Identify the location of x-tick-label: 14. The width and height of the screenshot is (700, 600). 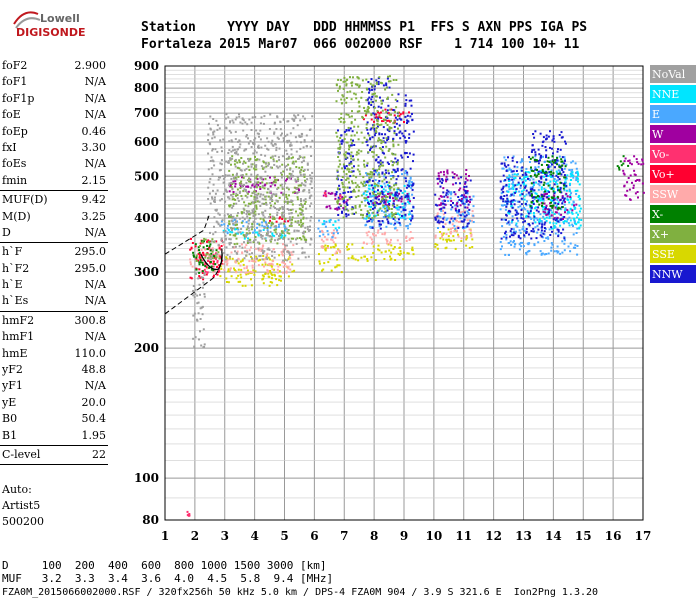
(553, 536).